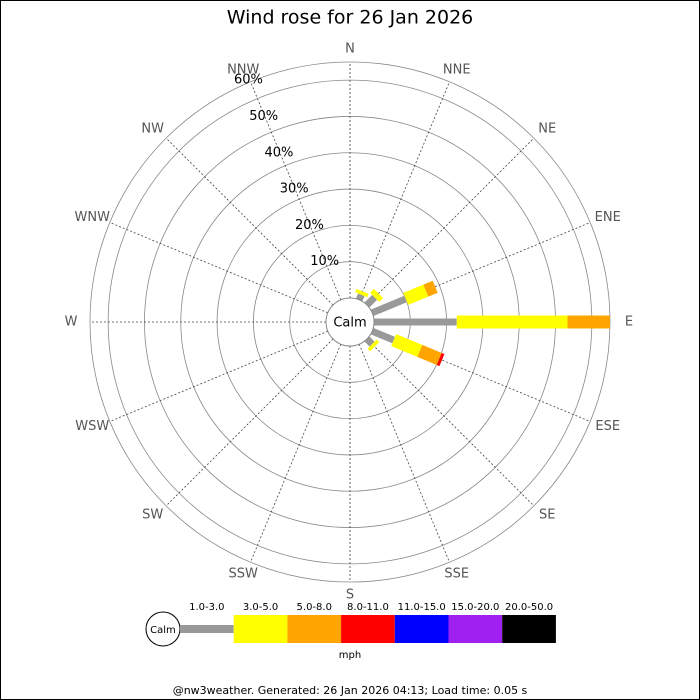 The width and height of the screenshot is (700, 700). What do you see at coordinates (607, 426) in the screenshot?
I see `direction-label: ESE` at bounding box center [607, 426].